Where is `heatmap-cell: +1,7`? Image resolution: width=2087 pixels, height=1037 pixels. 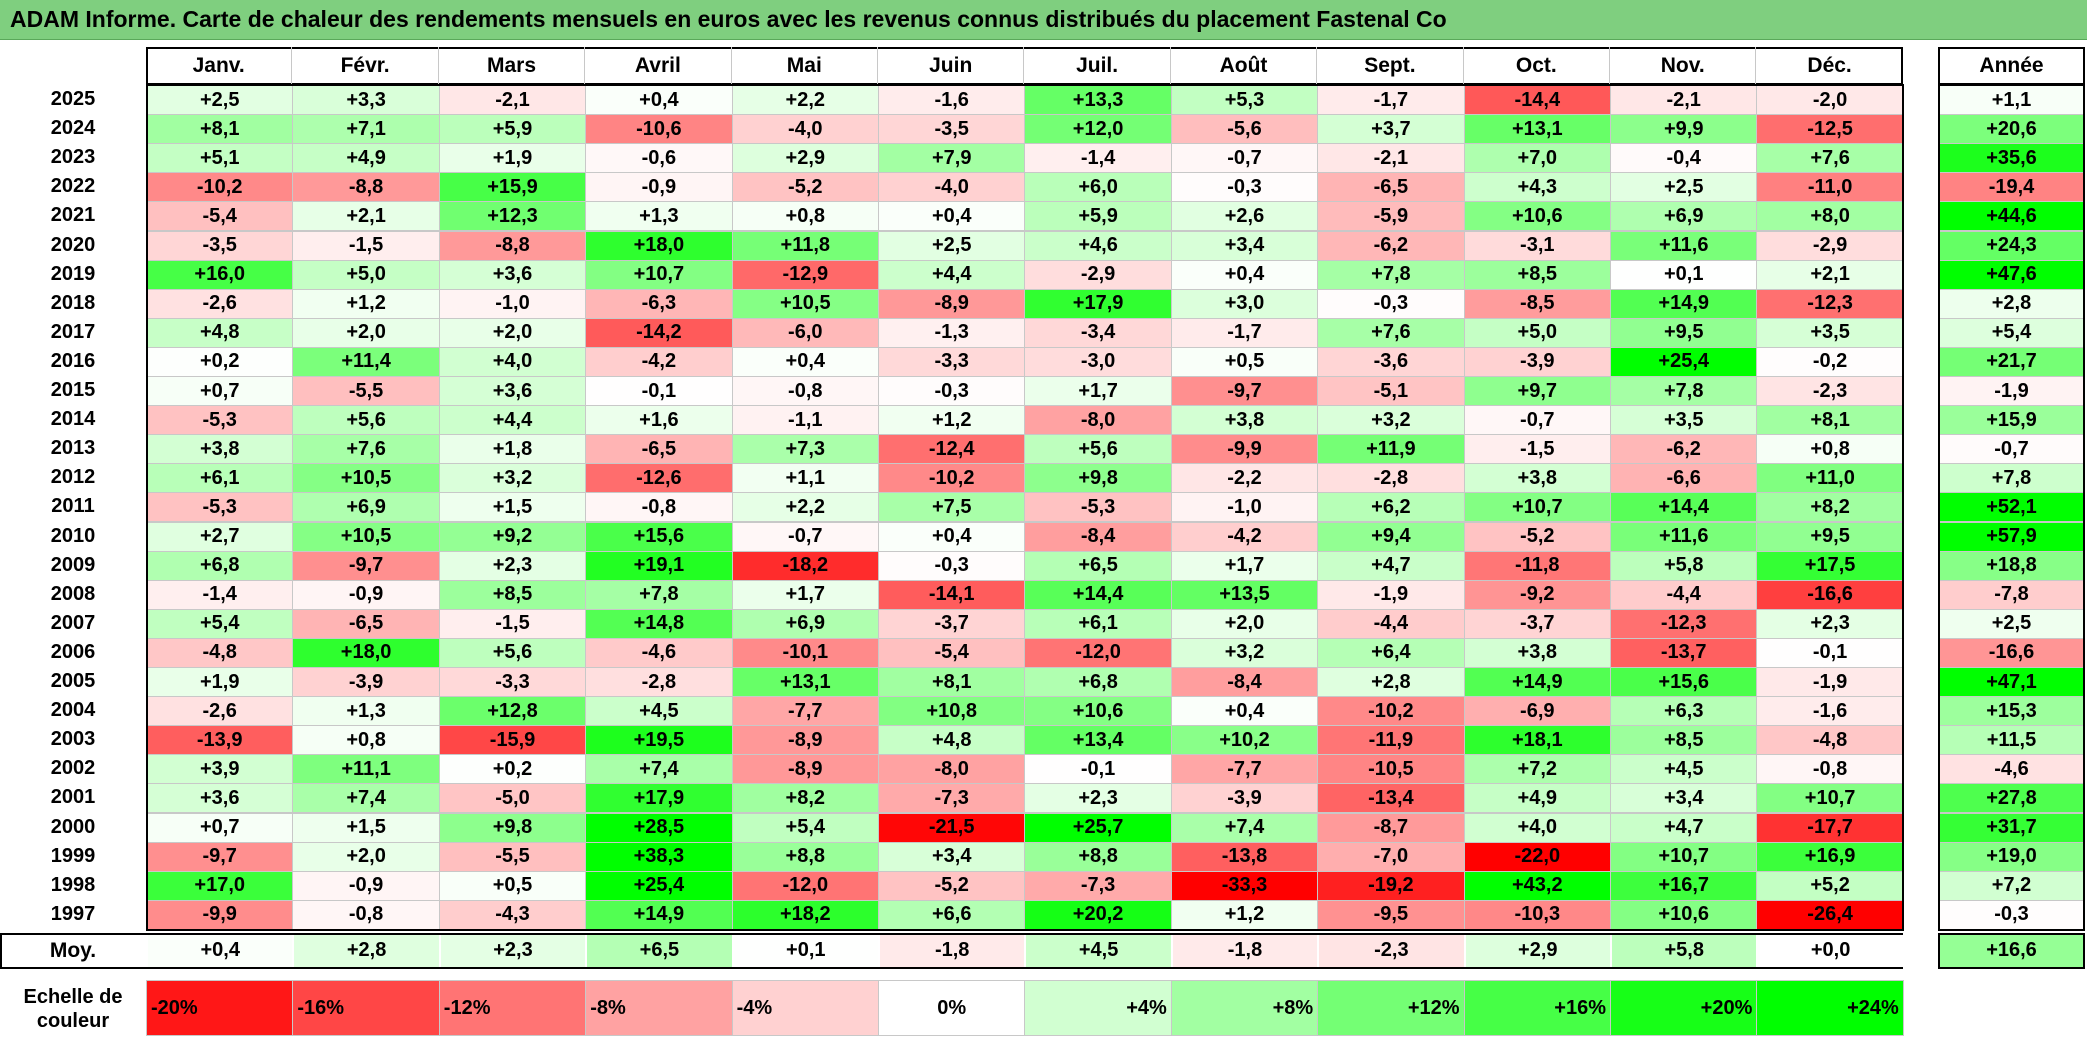 heatmap-cell: +1,7 is located at coordinates (1098, 391).